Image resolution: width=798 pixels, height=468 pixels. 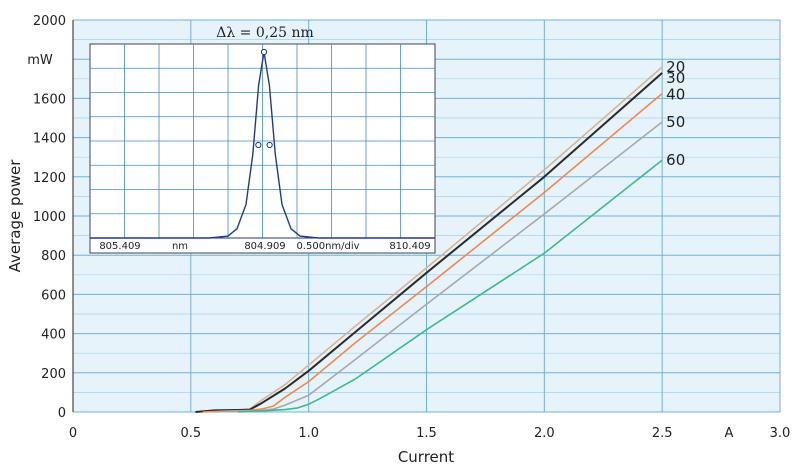 I want to click on y-tick-label: 1400, so click(x=49, y=139).